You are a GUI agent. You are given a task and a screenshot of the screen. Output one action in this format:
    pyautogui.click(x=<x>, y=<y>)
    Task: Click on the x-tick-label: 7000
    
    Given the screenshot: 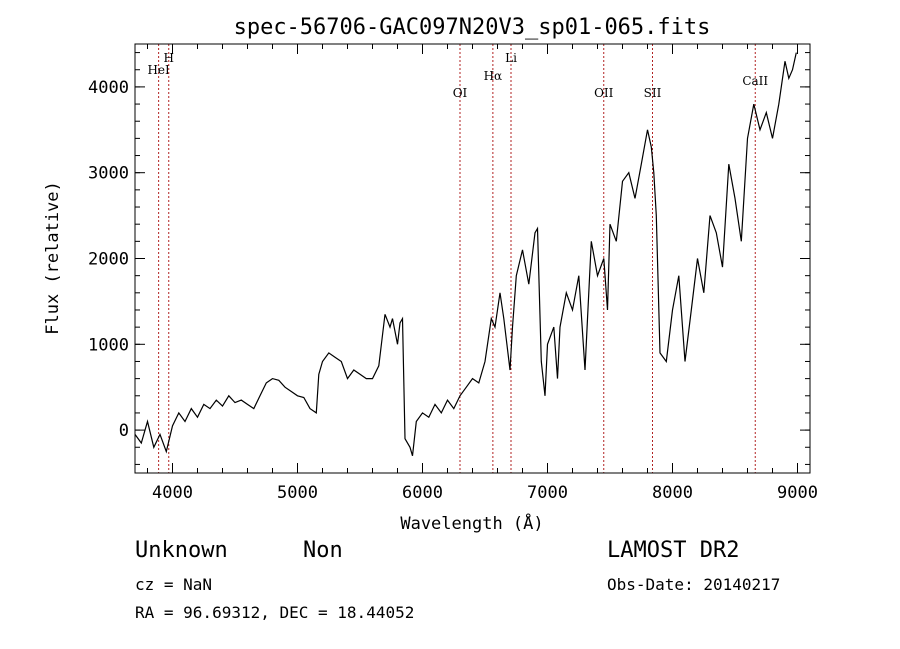 What is the action you would take?
    pyautogui.click(x=547, y=493)
    